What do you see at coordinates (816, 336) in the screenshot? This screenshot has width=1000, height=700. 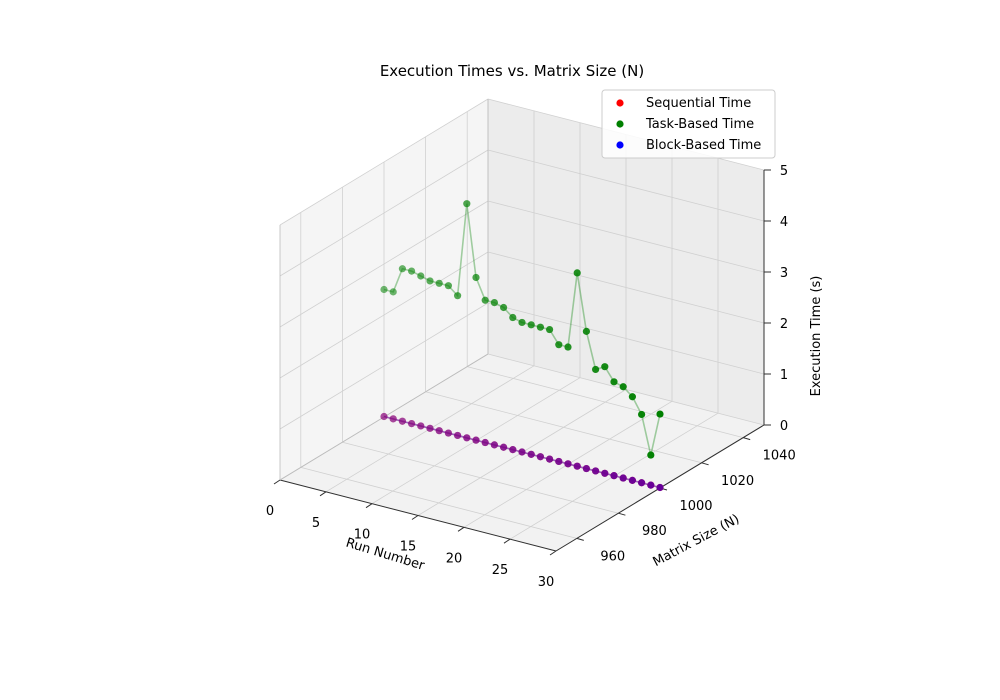 I see `z-axis-label: Execution Time (s)` at bounding box center [816, 336].